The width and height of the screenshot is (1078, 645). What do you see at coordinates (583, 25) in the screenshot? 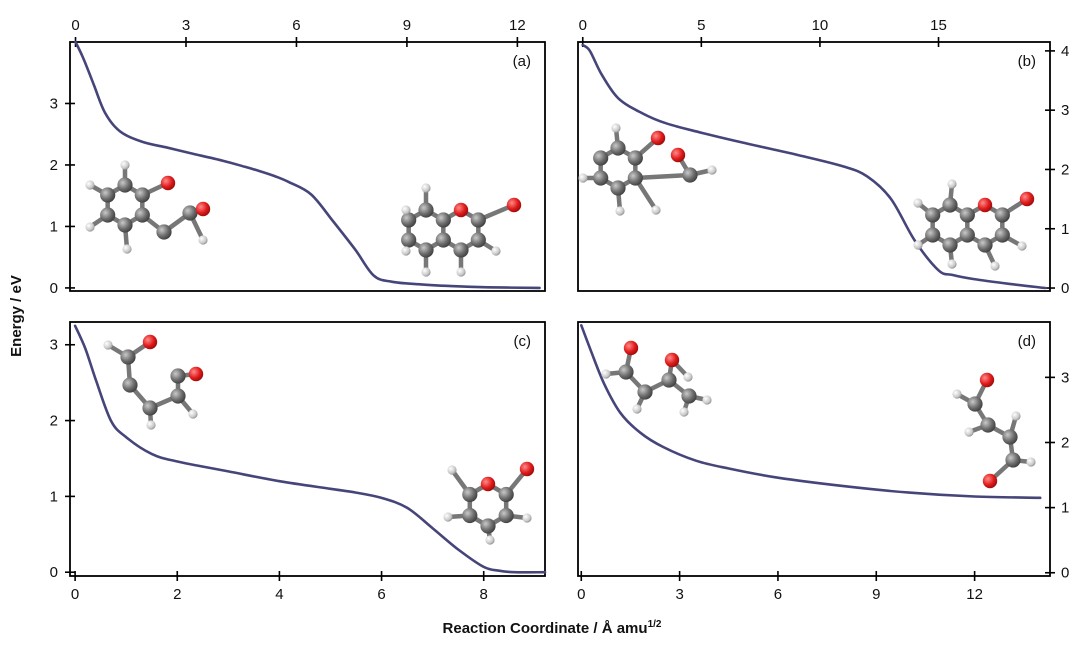
I see `x-tick-label: 0` at bounding box center [583, 25].